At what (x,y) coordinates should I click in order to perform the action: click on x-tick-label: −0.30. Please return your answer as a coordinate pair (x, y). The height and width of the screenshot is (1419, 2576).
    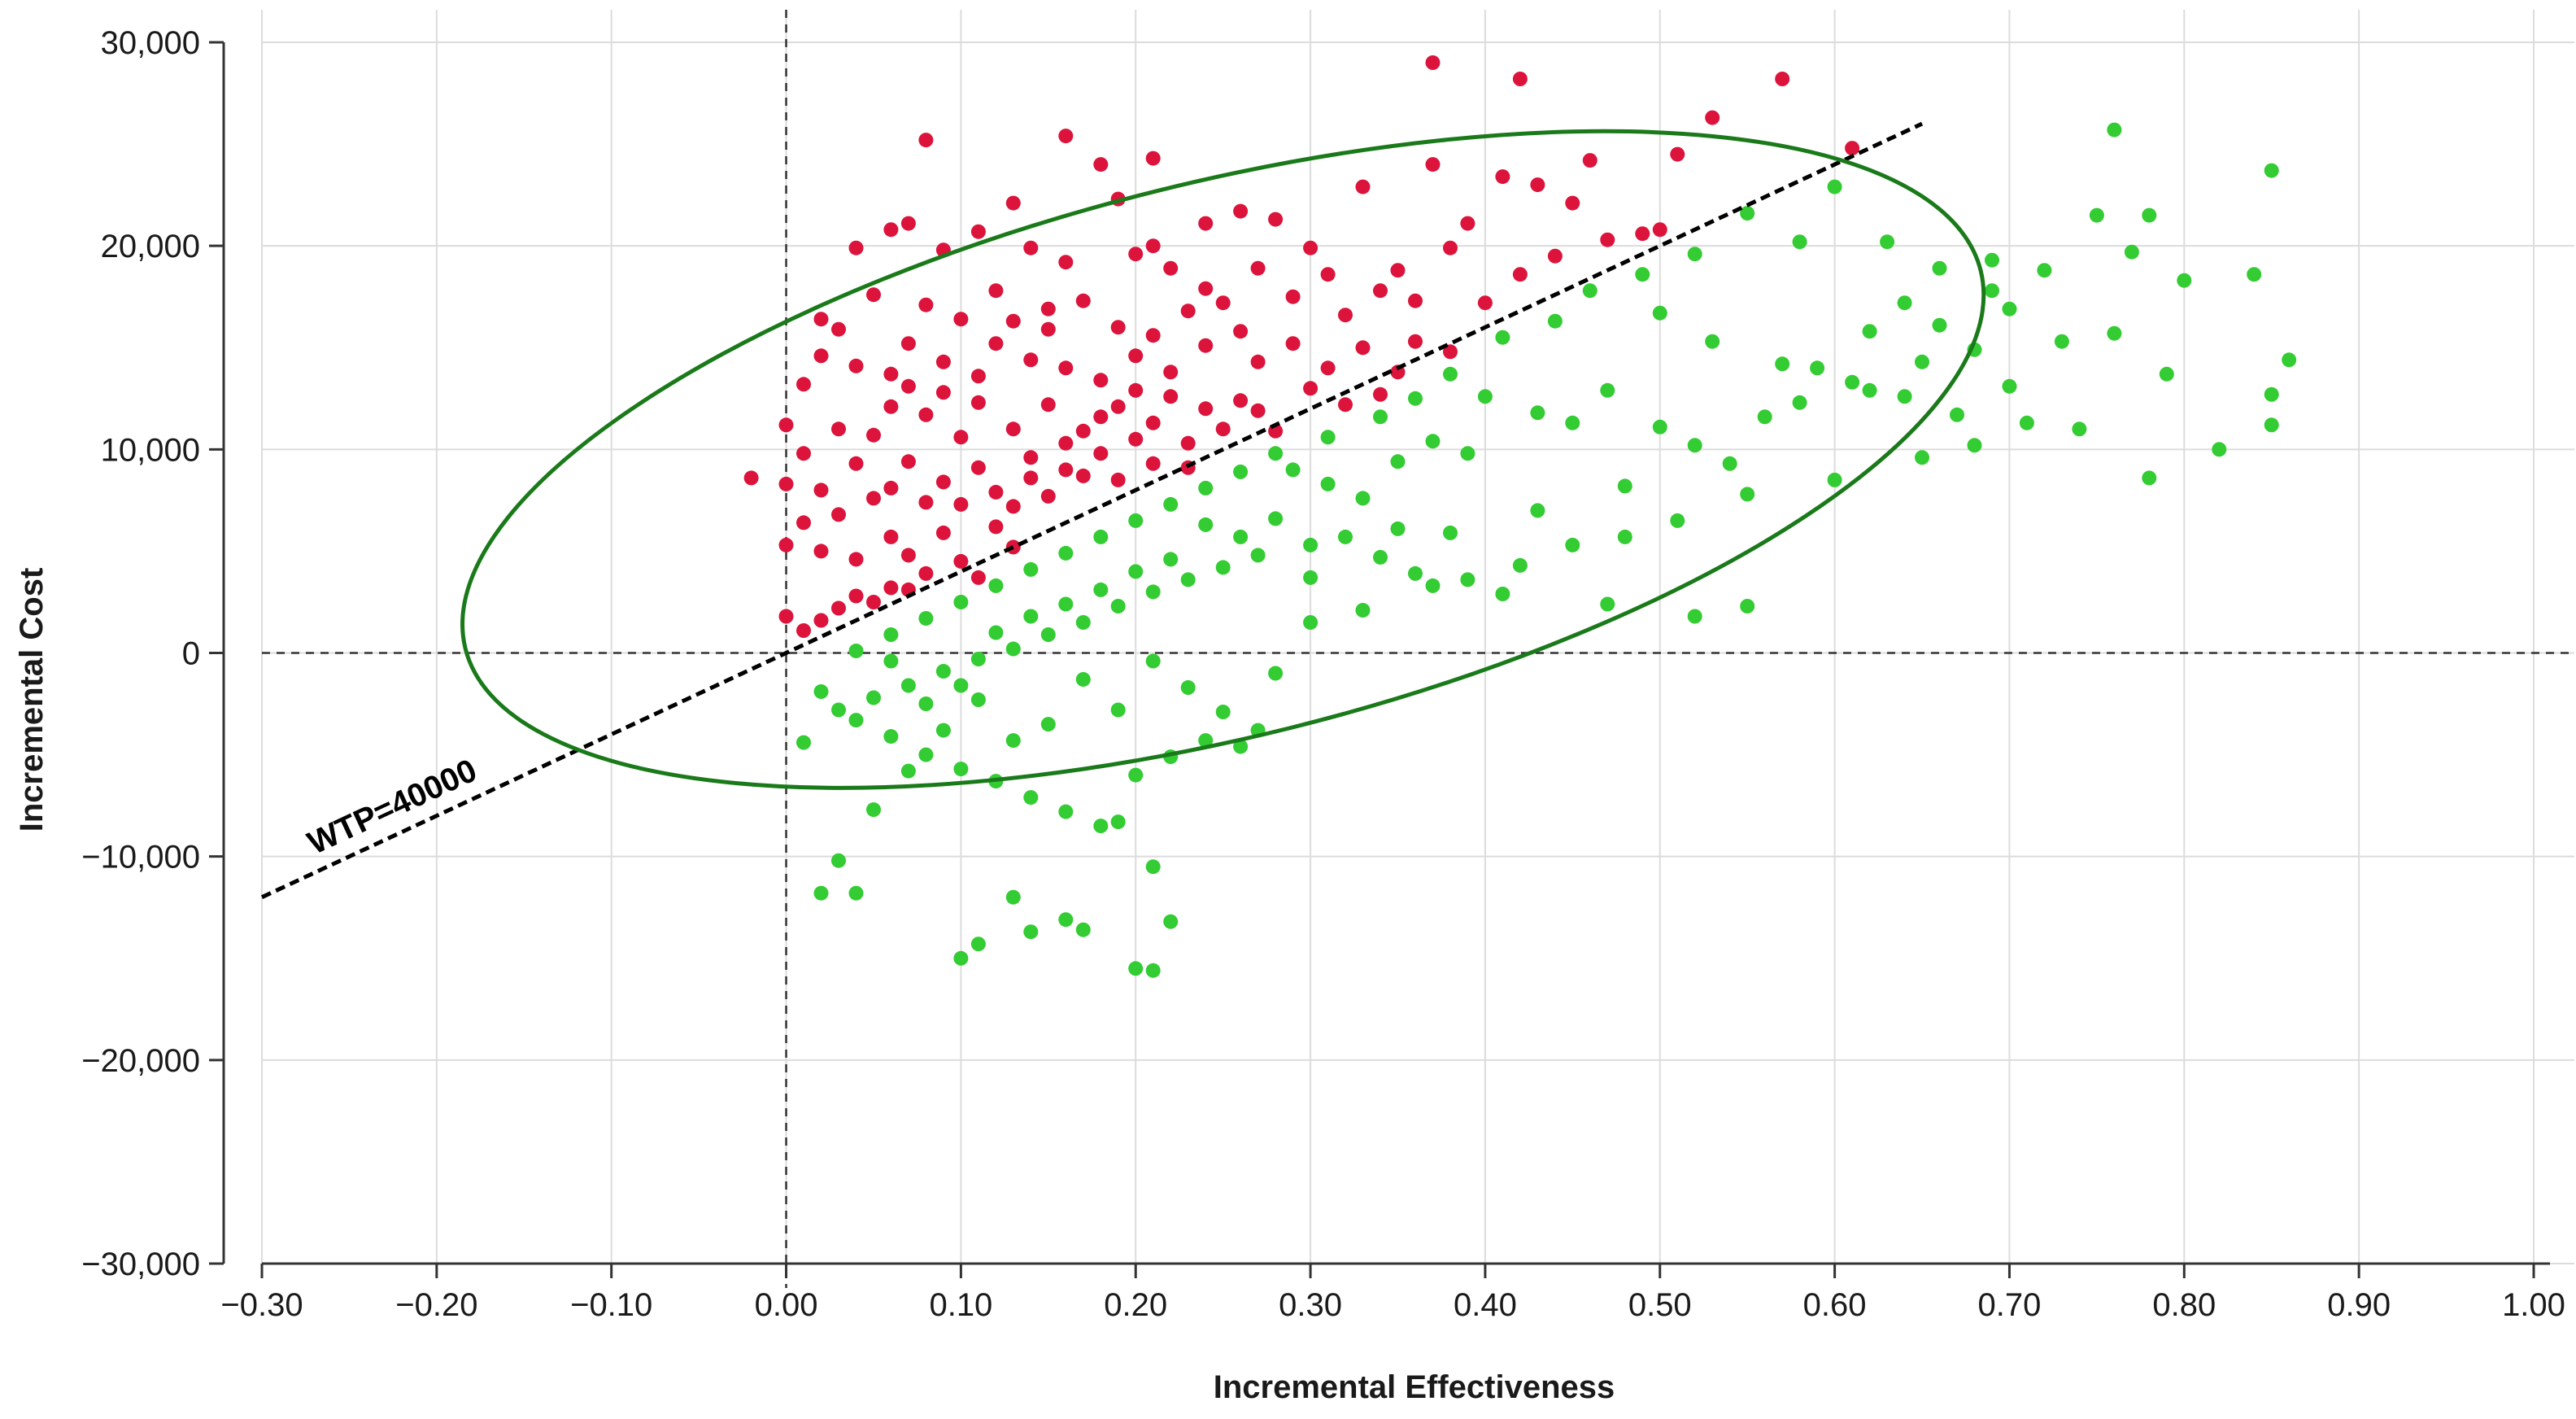
    Looking at the image, I should click on (261, 1305).